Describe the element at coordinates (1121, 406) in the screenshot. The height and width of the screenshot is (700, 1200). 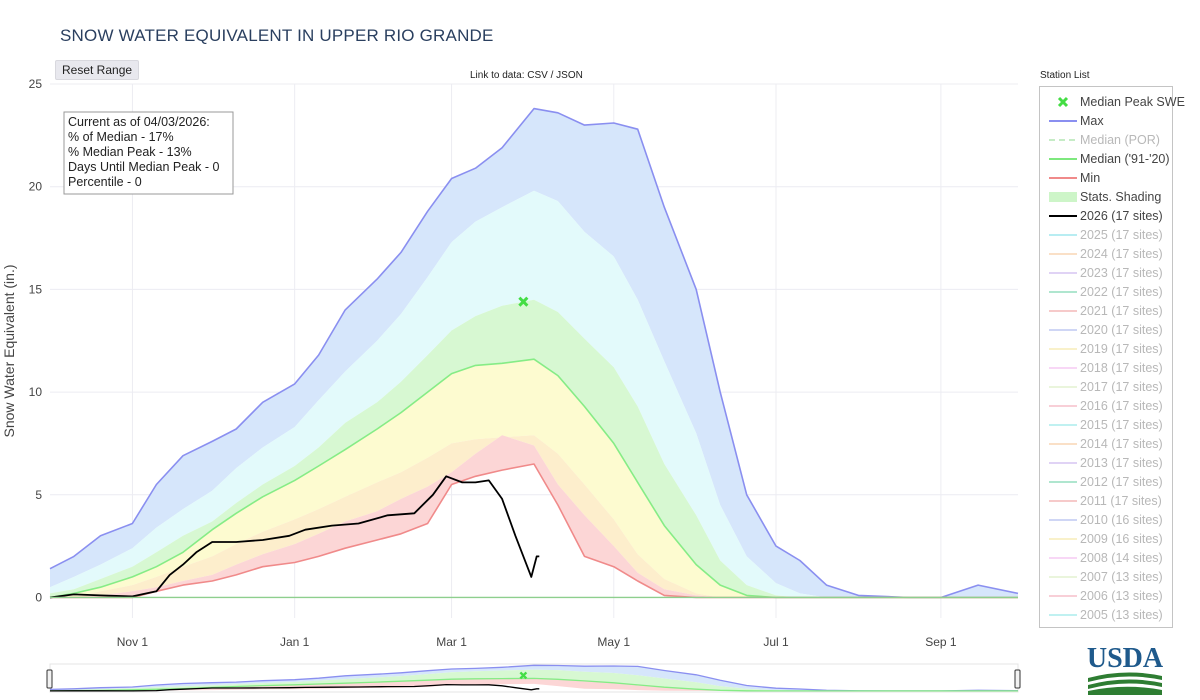
I see `legend-label: 2016 (17 sites)` at that location.